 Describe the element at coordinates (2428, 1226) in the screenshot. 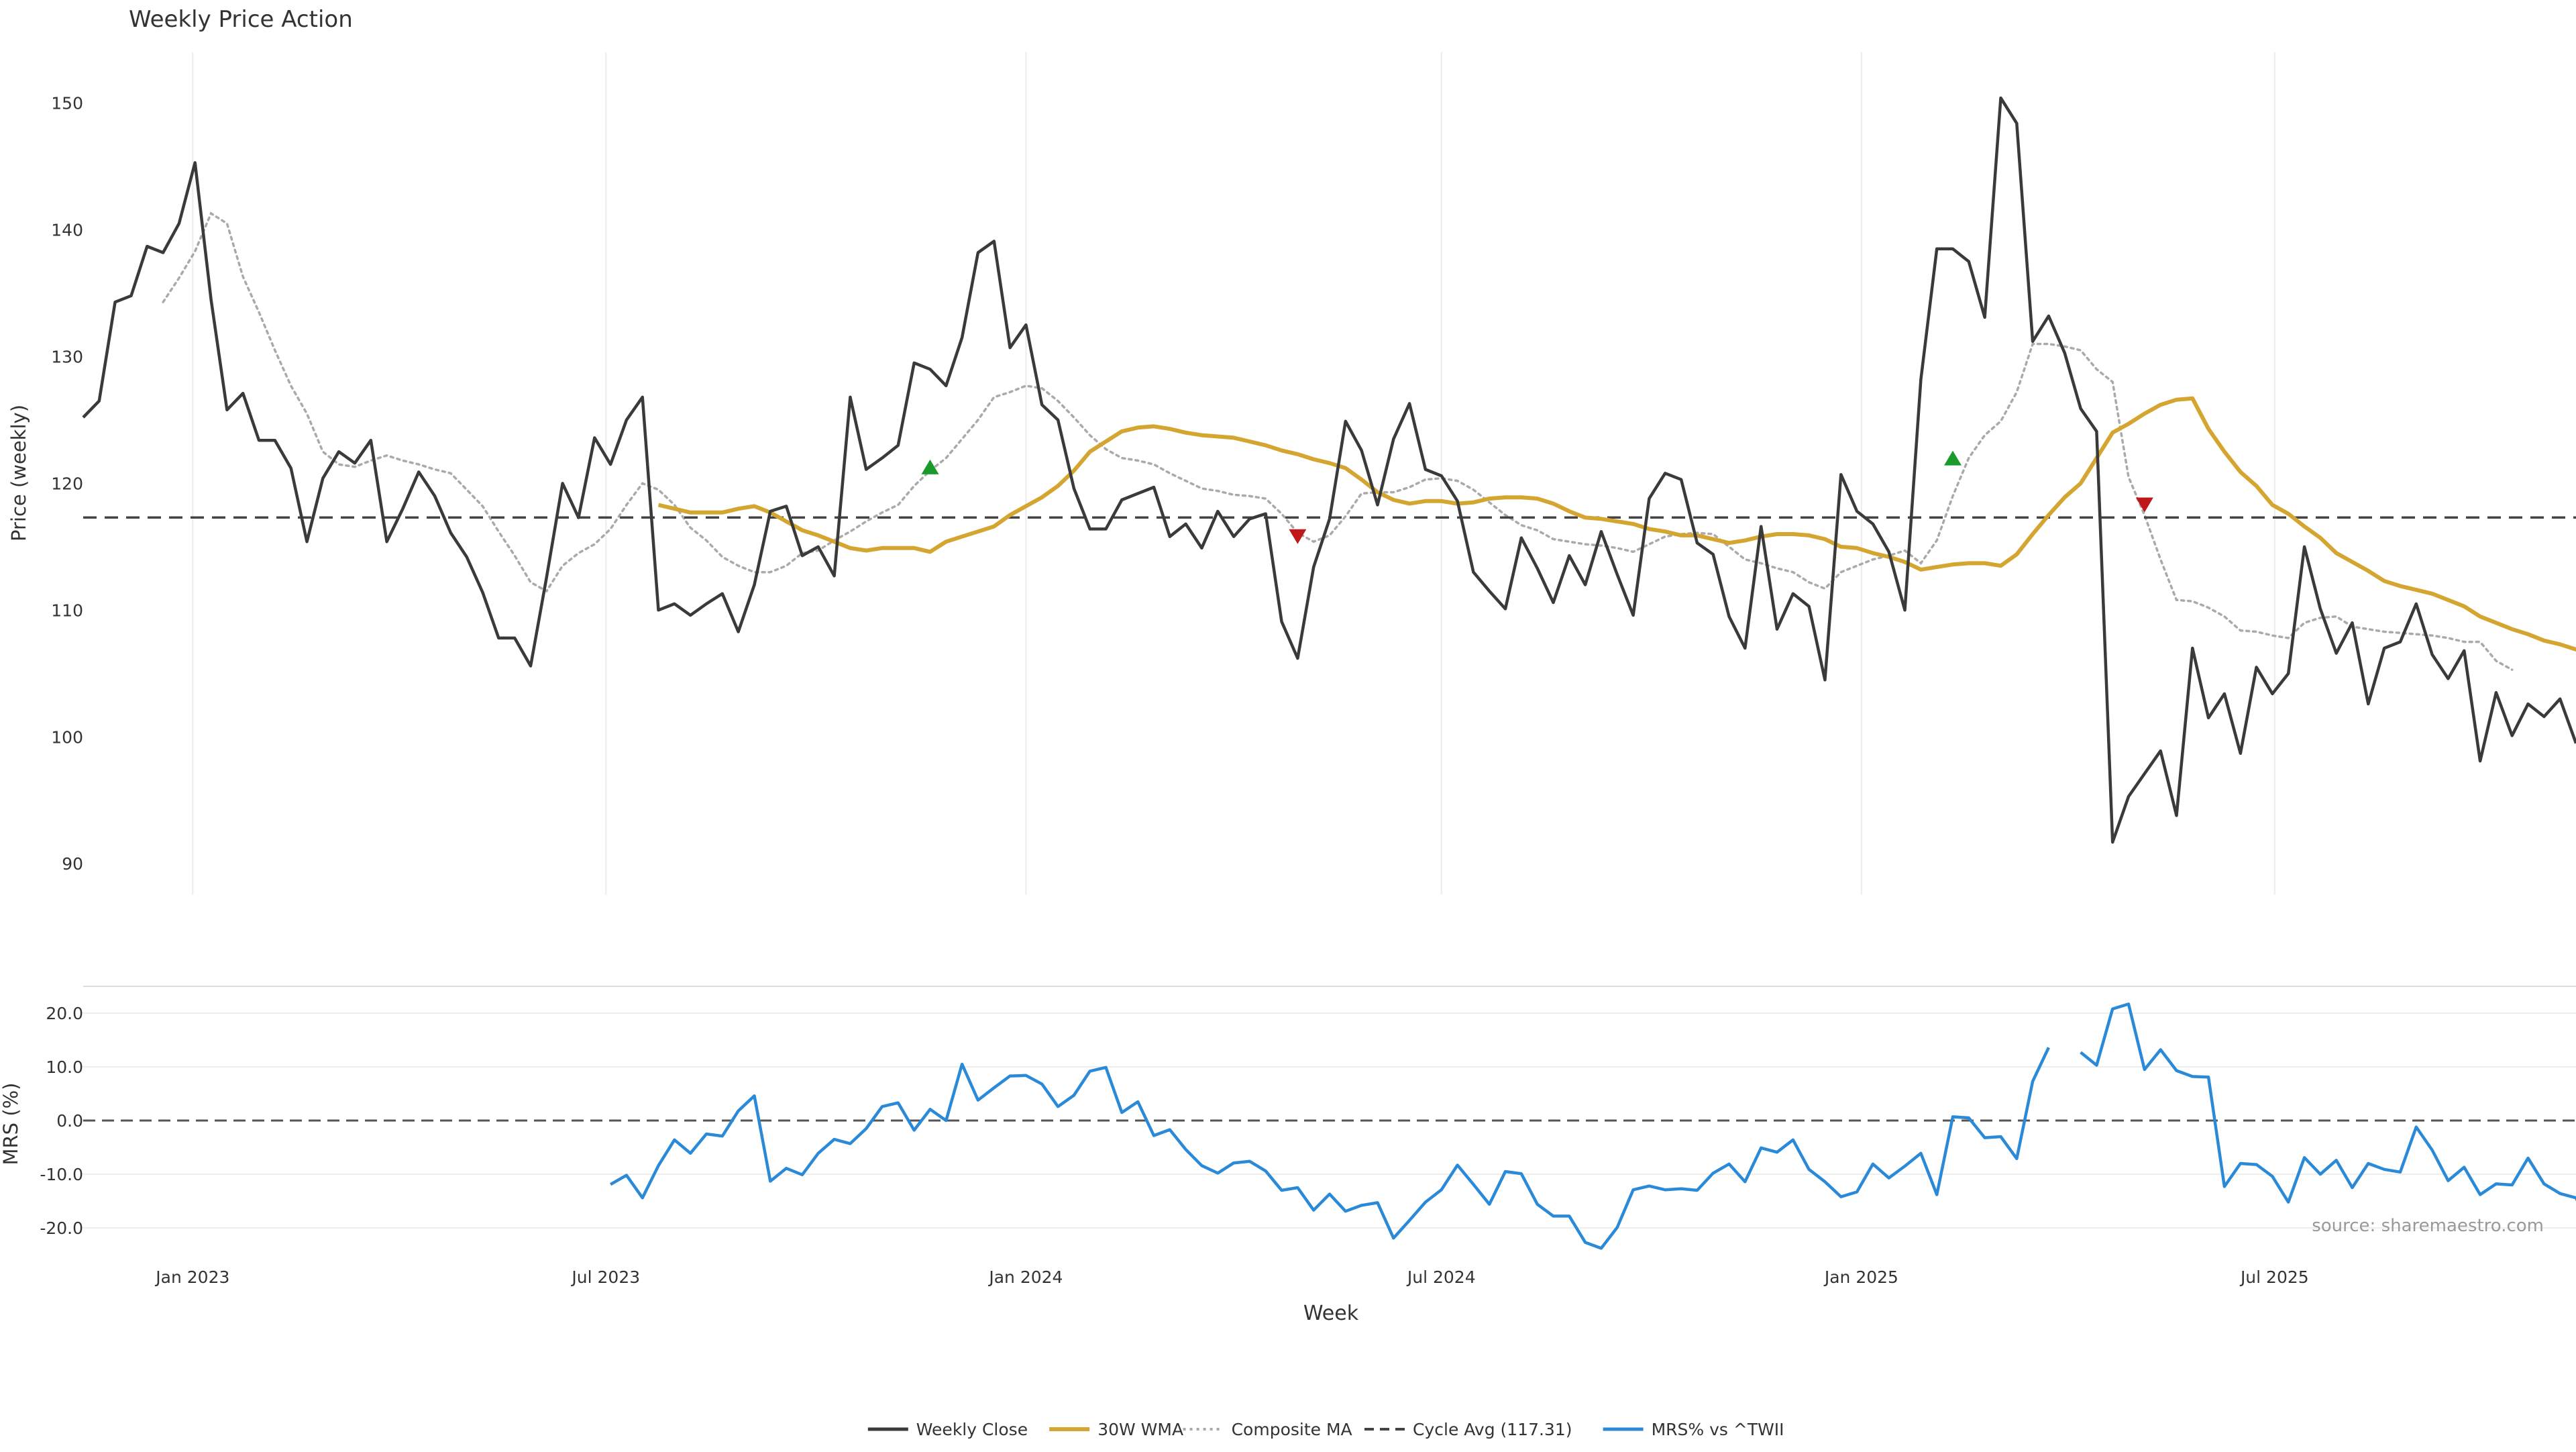

I see `source-note: source: sharemaestro.com` at that location.